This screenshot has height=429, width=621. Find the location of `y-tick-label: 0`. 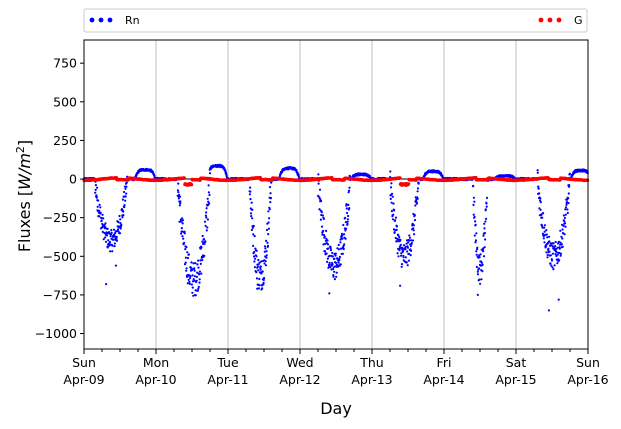

y-tick-label: 0 is located at coordinates (73, 179).